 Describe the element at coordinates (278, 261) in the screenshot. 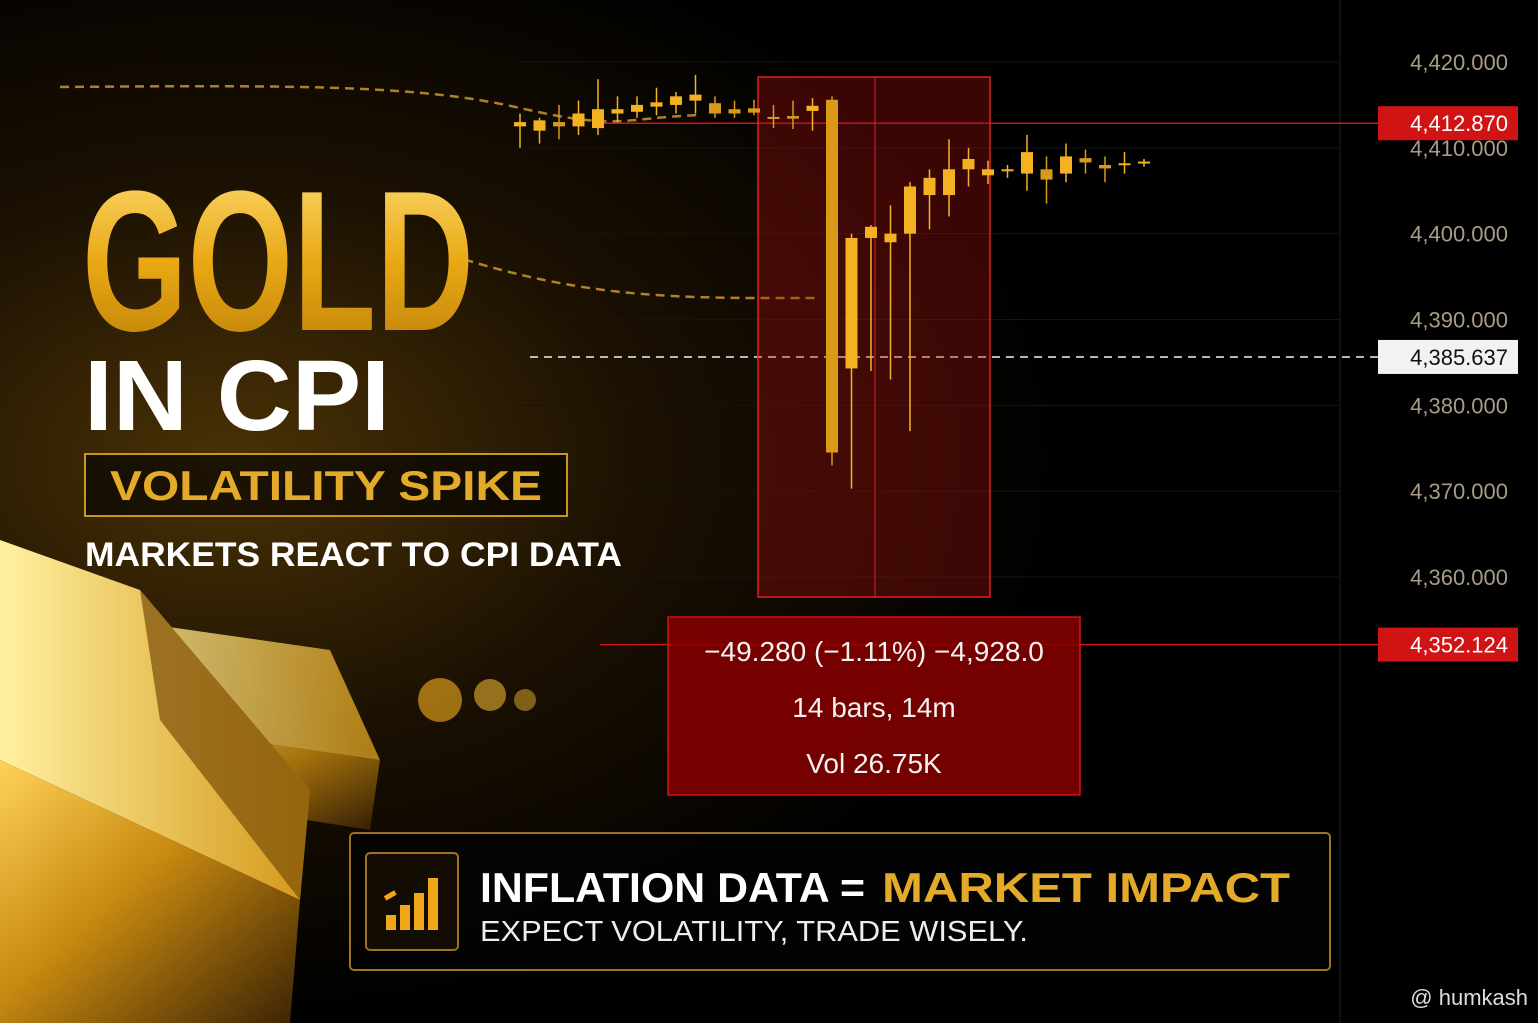

I see `headline-title: GOLD` at that location.